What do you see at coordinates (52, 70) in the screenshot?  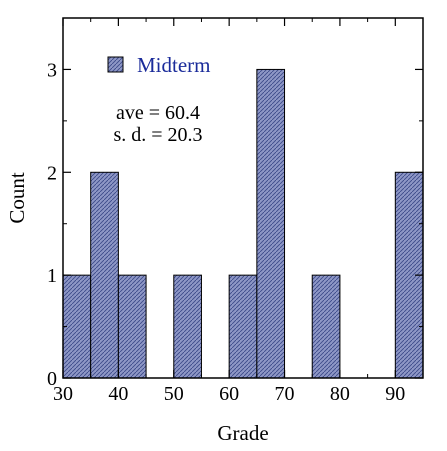 I see `y-tick-label-3: 3` at bounding box center [52, 70].